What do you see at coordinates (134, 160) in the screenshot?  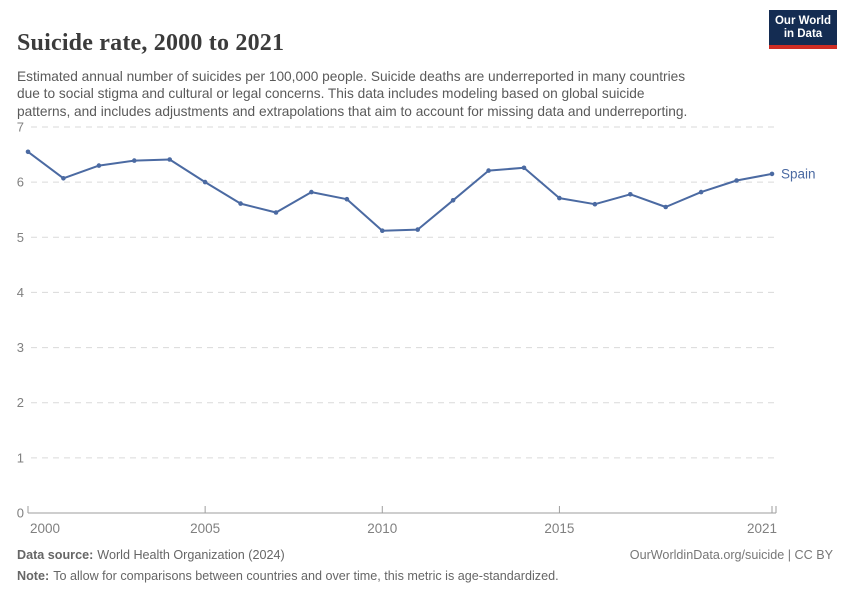 I see `data-point-2003` at bounding box center [134, 160].